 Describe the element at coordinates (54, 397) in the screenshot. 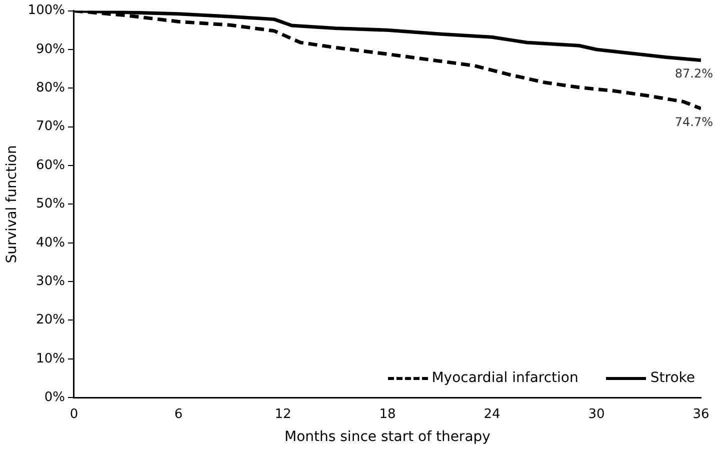

I see `y-tick-label: 0%` at that location.